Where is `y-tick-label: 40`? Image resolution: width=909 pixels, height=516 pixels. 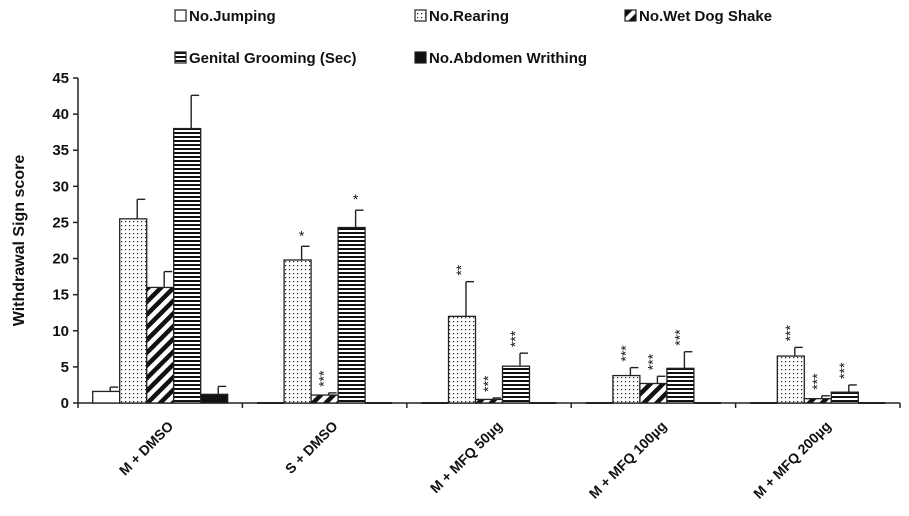 y-tick-label: 40 is located at coordinates (60, 114).